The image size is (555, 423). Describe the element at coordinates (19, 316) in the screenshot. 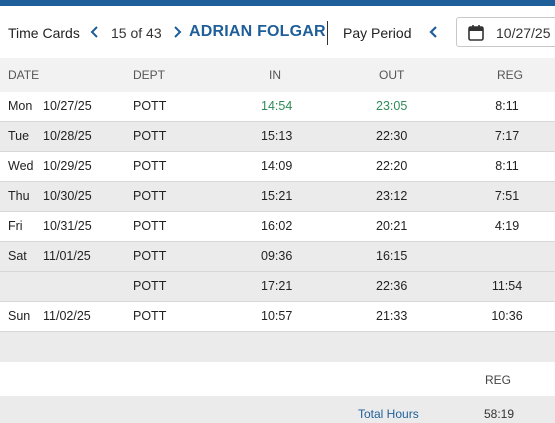

I see `cell-day: Sun` at that location.